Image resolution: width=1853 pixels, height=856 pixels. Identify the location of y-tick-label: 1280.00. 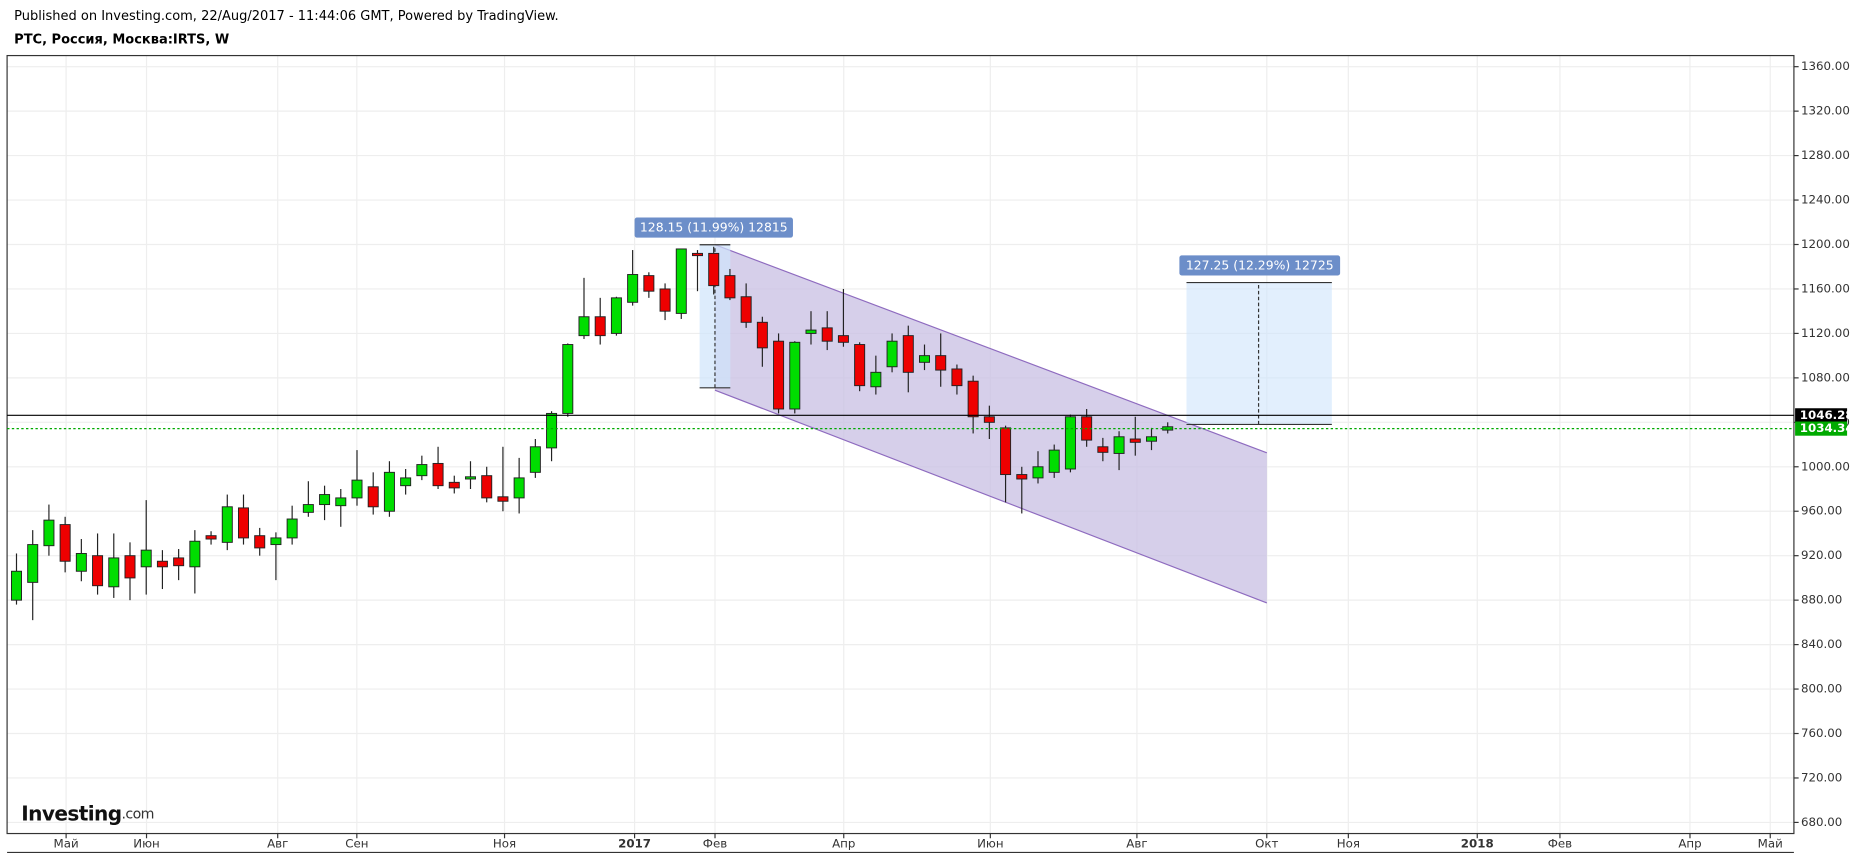
(1825, 155).